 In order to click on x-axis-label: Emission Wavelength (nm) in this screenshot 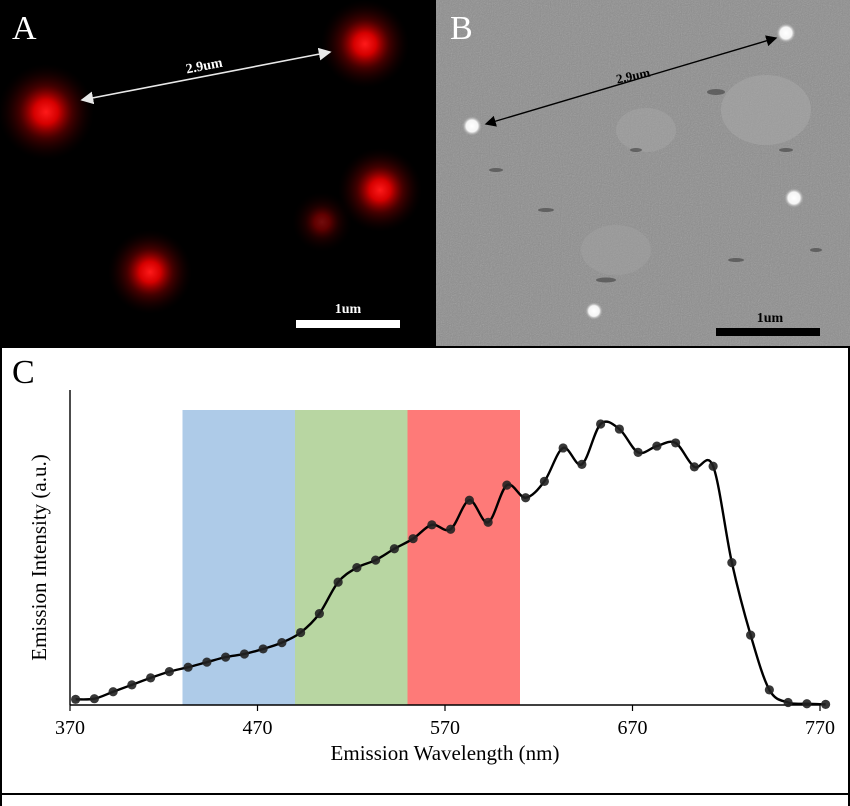, I will do `click(445, 753)`.